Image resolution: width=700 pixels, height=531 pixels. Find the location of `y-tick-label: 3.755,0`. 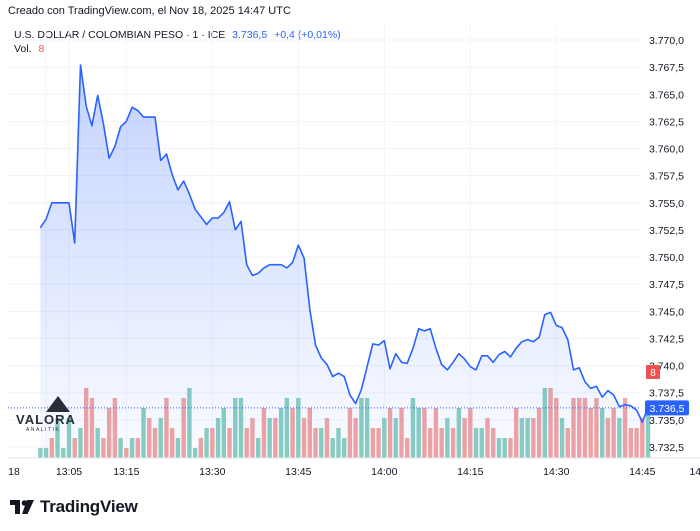

y-tick-label: 3.755,0 is located at coordinates (666, 204).